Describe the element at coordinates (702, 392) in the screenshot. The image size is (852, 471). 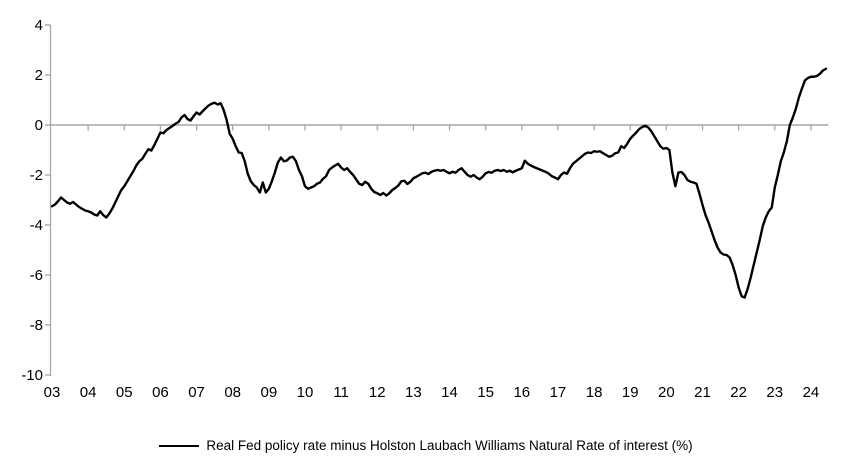
I see `x-axis-label: 21` at that location.